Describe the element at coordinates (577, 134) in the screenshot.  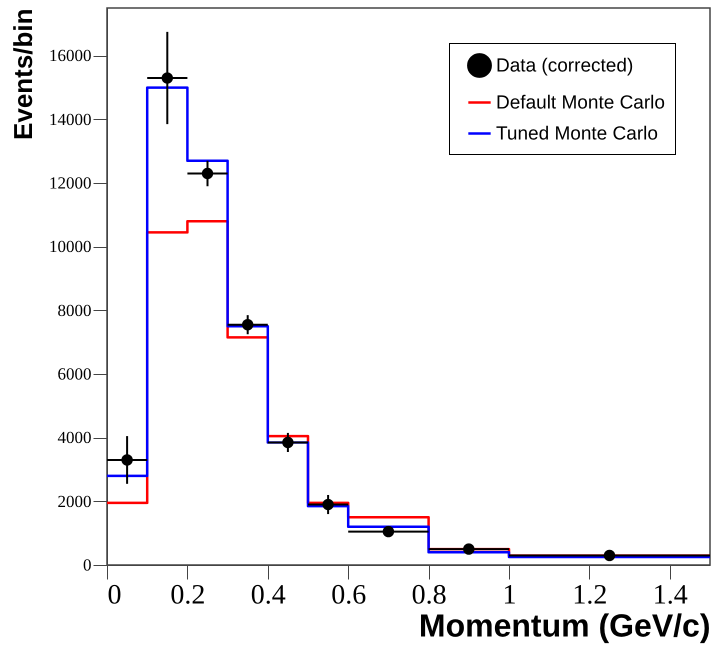
I see `legend-label: Tuned Monte Carlo` at that location.